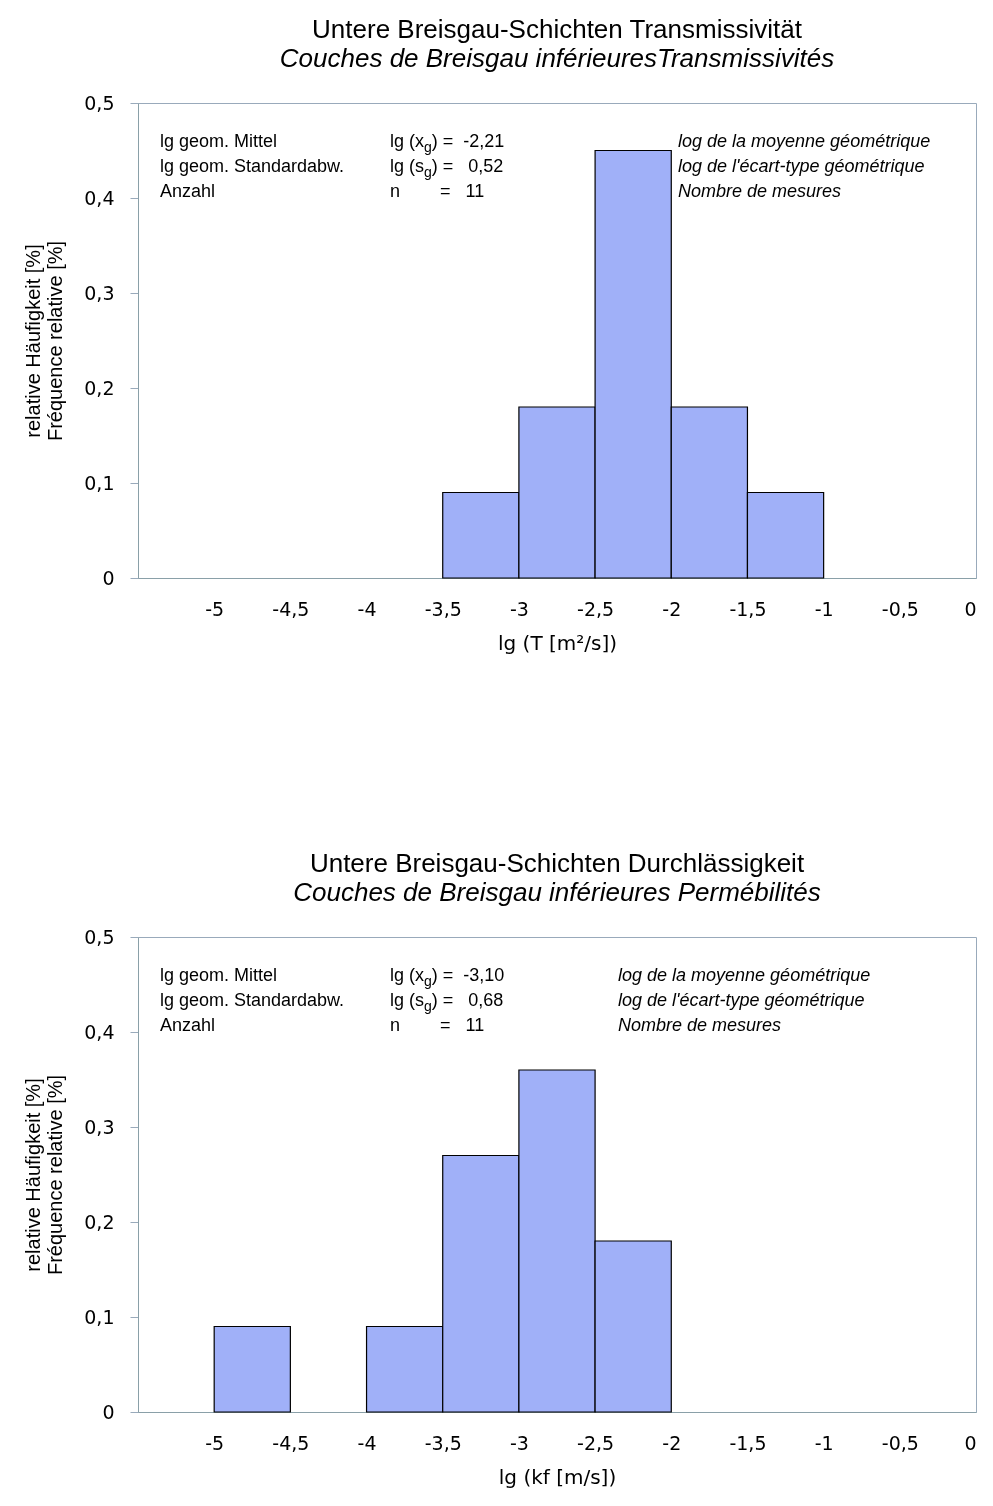 The image size is (993, 1506). What do you see at coordinates (447, 143) in the screenshot?
I see `annotation: lg (x$_{g}$) = -2,21` at bounding box center [447, 143].